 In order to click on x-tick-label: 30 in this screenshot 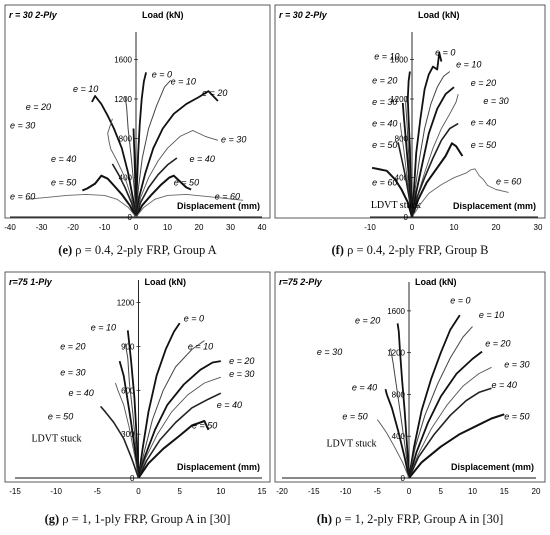, I will do `click(230, 227)`.